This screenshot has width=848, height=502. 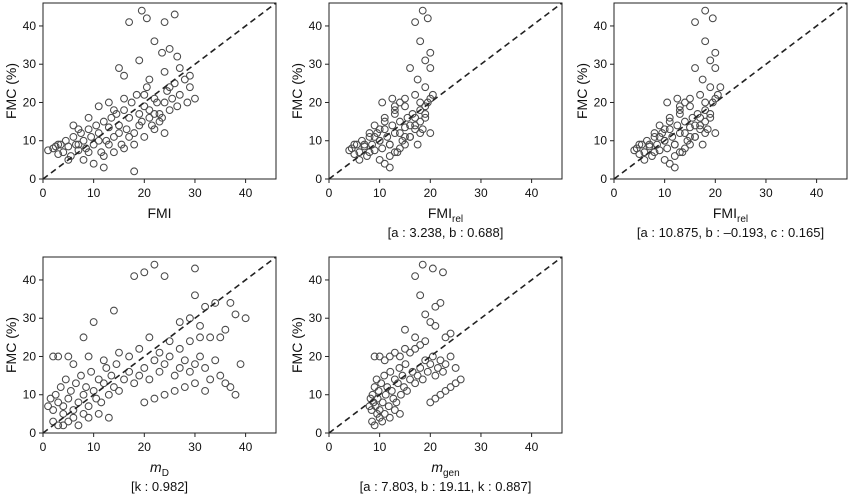 What do you see at coordinates (582, 91) in the screenshot?
I see `y-axis-label: FMC (%)` at bounding box center [582, 91].